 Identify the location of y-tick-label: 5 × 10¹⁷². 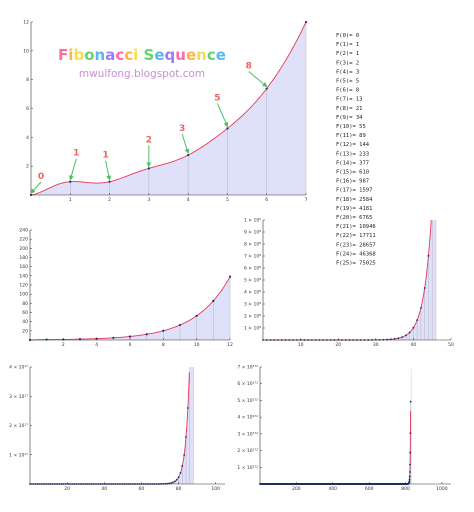
(247, 401).